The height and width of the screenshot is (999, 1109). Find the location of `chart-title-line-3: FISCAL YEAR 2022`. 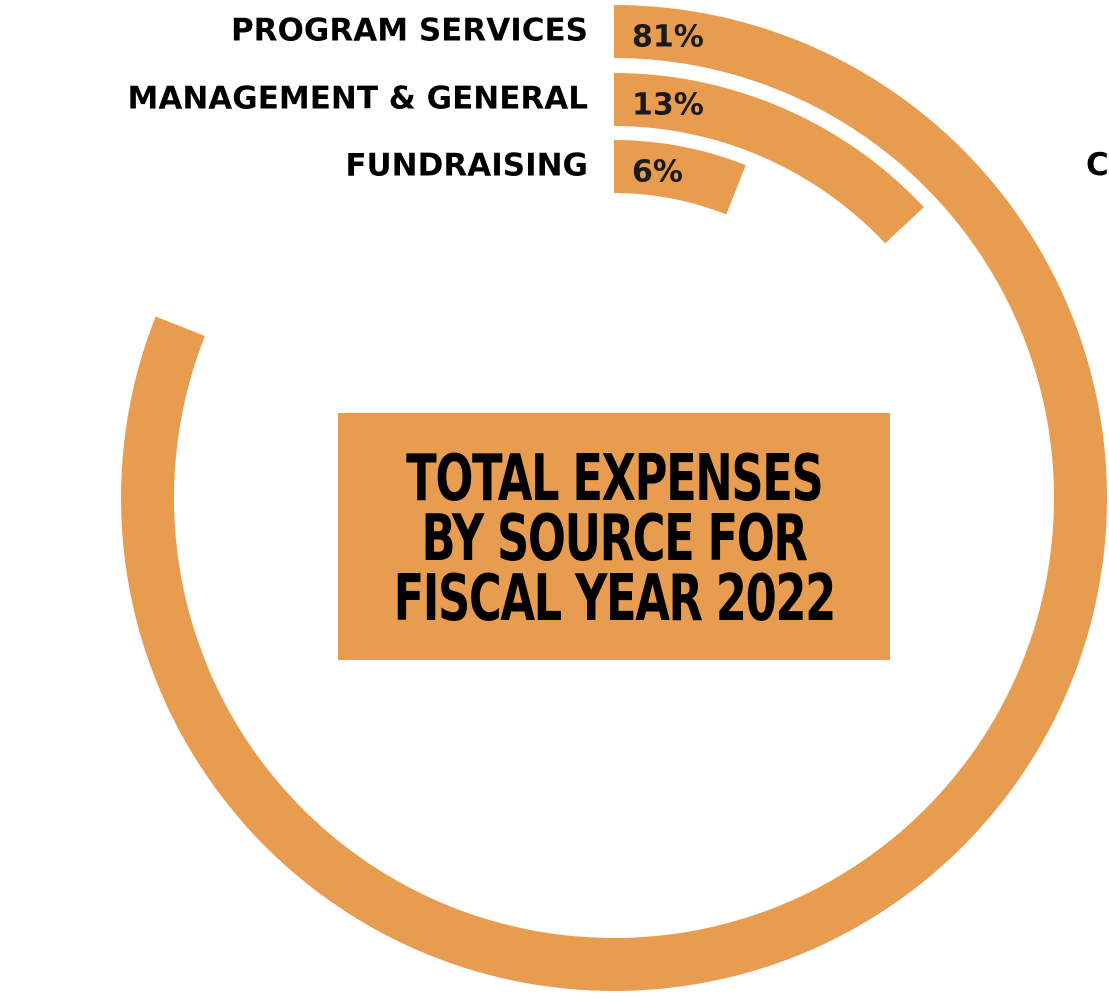

chart-title-line-3: FISCAL YEAR 2022 is located at coordinates (614, 598).